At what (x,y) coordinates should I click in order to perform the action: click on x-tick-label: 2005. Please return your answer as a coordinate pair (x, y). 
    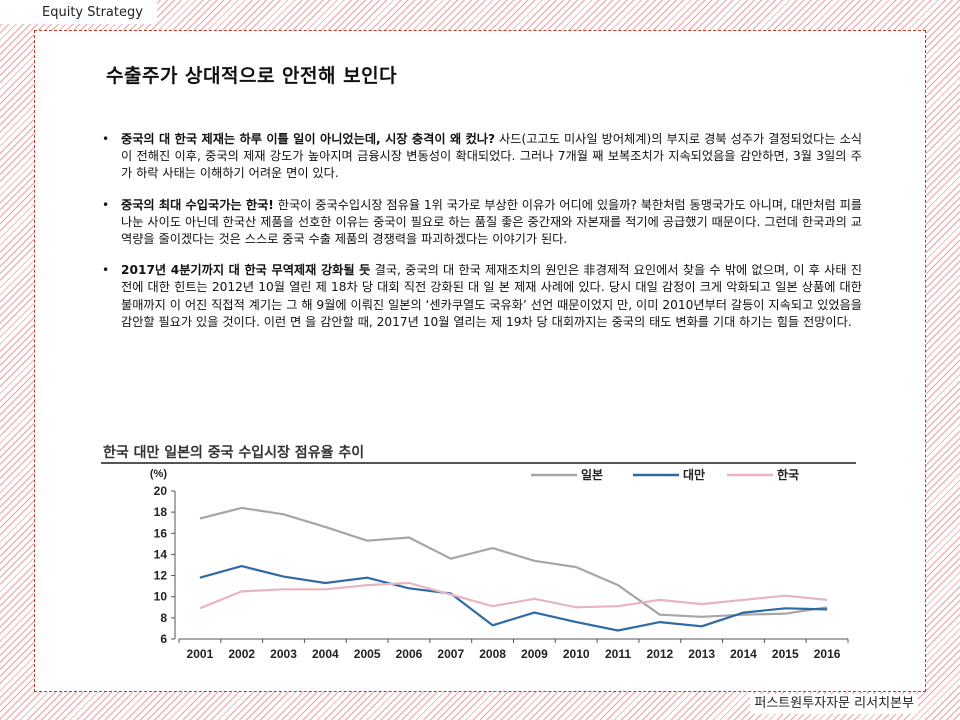
    Looking at the image, I should click on (367, 654).